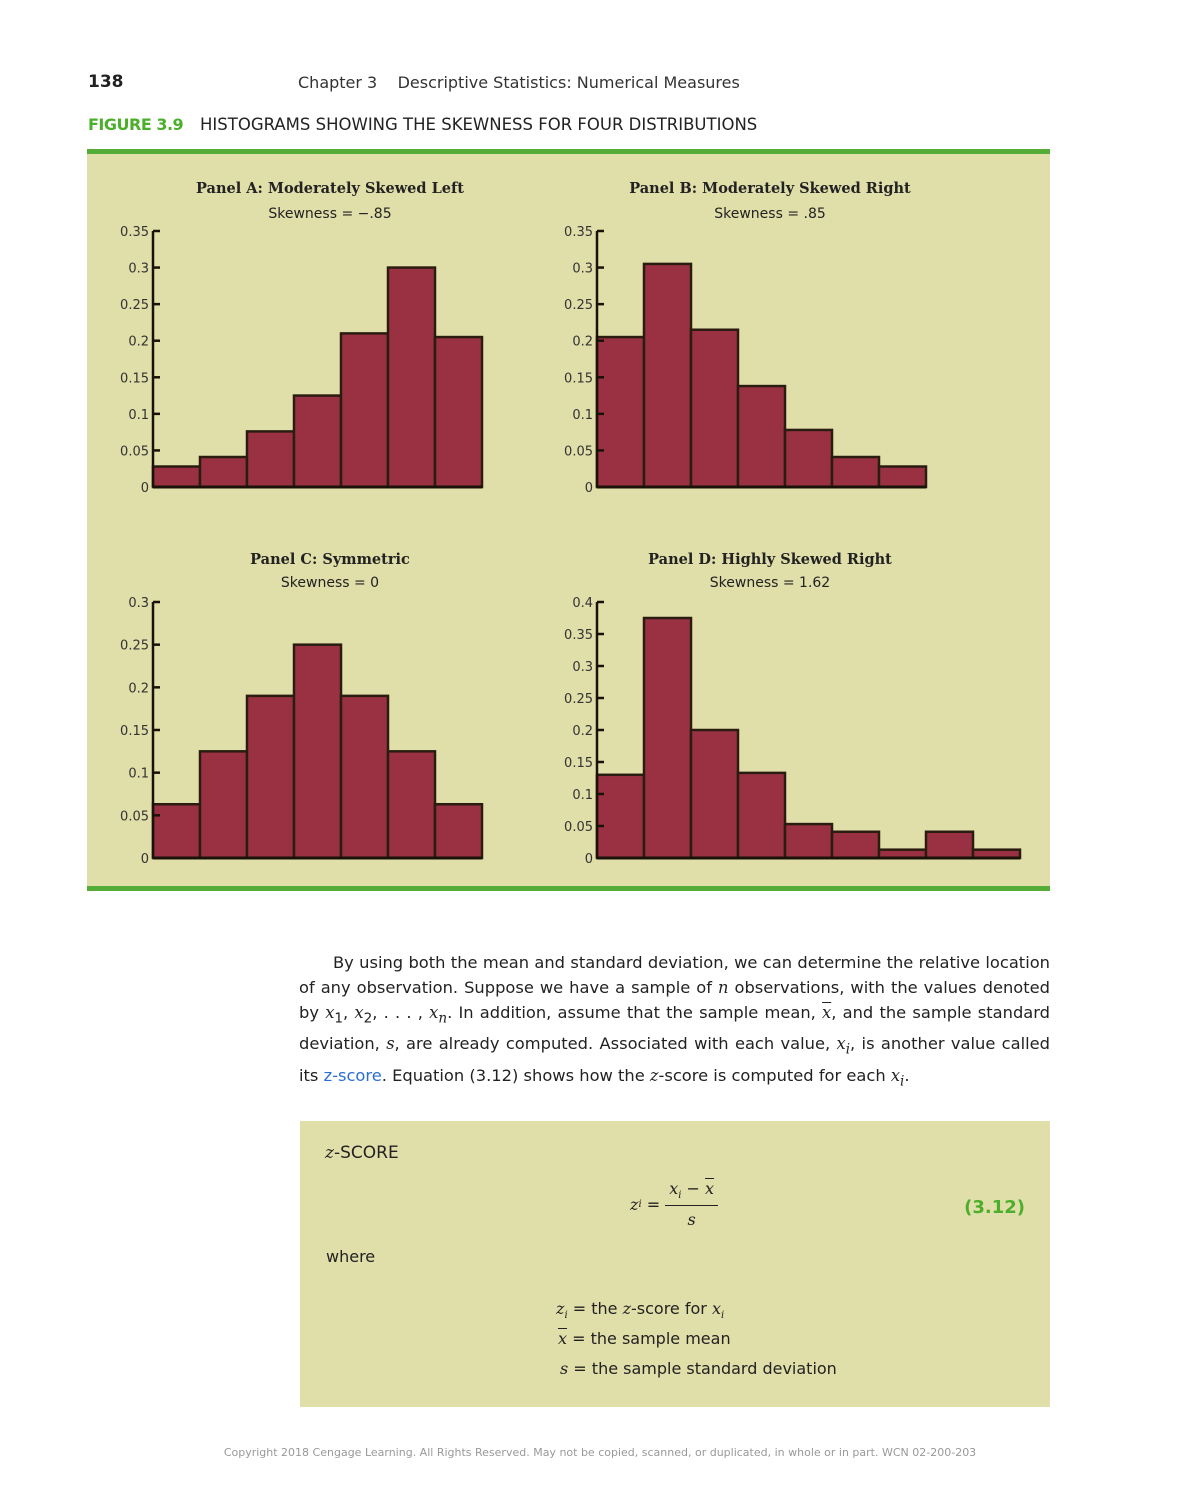 This screenshot has height=1500, width=1200. I want to click on equals: =, so click(653, 1204).